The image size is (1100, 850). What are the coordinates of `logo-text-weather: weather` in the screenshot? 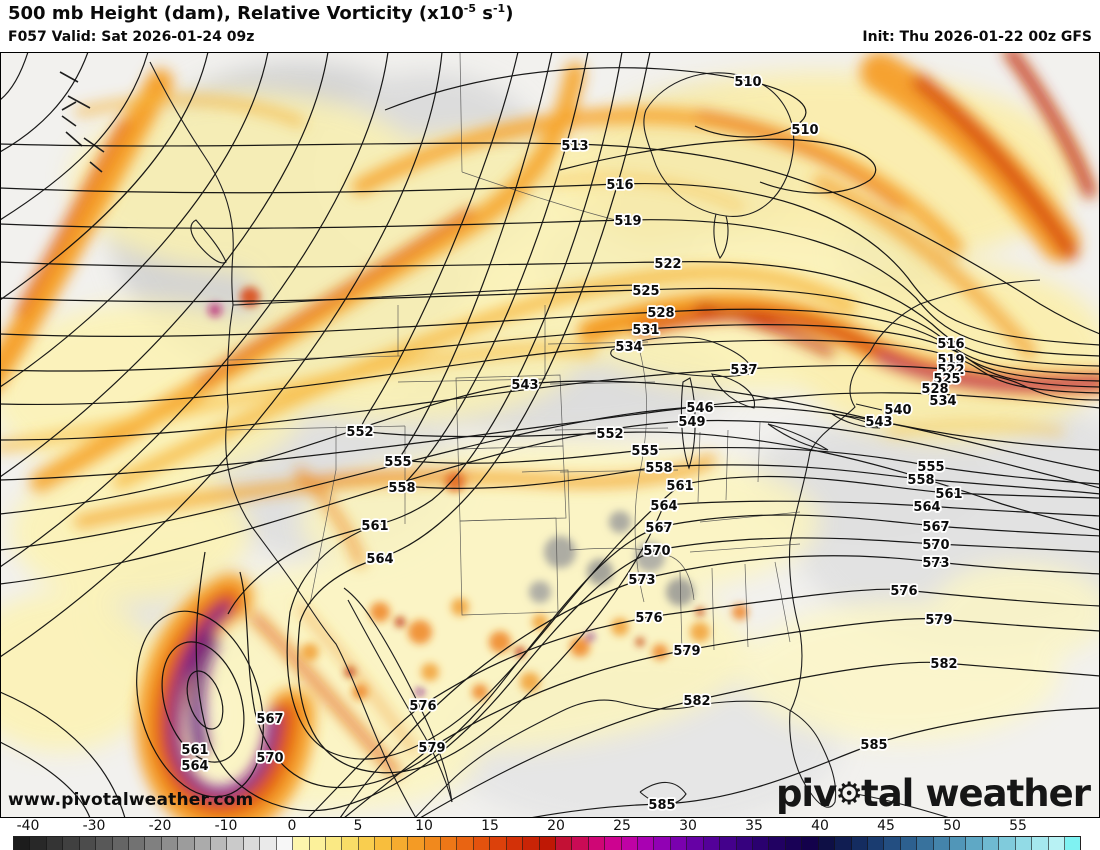 It's located at (1008, 793).